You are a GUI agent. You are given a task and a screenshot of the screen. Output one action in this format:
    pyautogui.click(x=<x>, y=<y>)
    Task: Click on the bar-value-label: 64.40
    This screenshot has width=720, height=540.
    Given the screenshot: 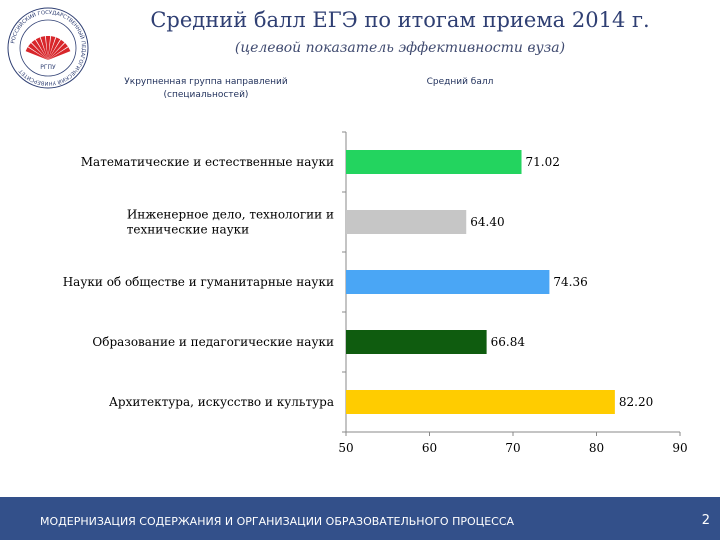 What is the action you would take?
    pyautogui.click(x=487, y=222)
    